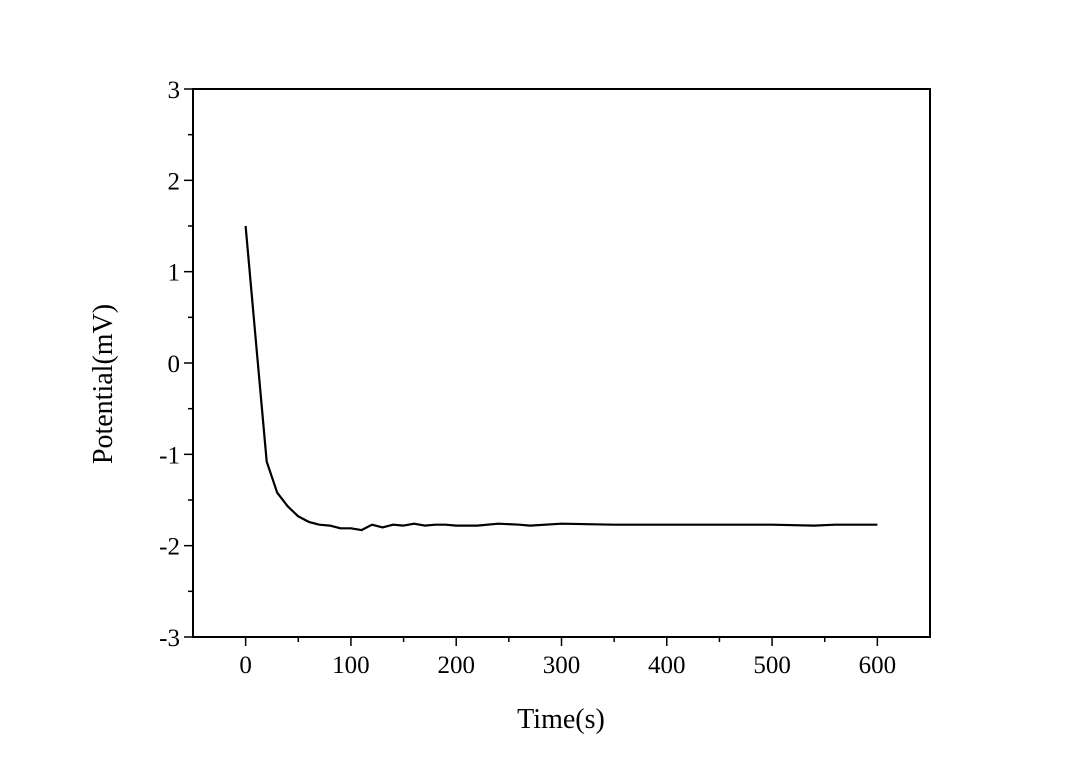 The image size is (1080, 764). I want to click on x-tick-label: 400, so click(667, 665).